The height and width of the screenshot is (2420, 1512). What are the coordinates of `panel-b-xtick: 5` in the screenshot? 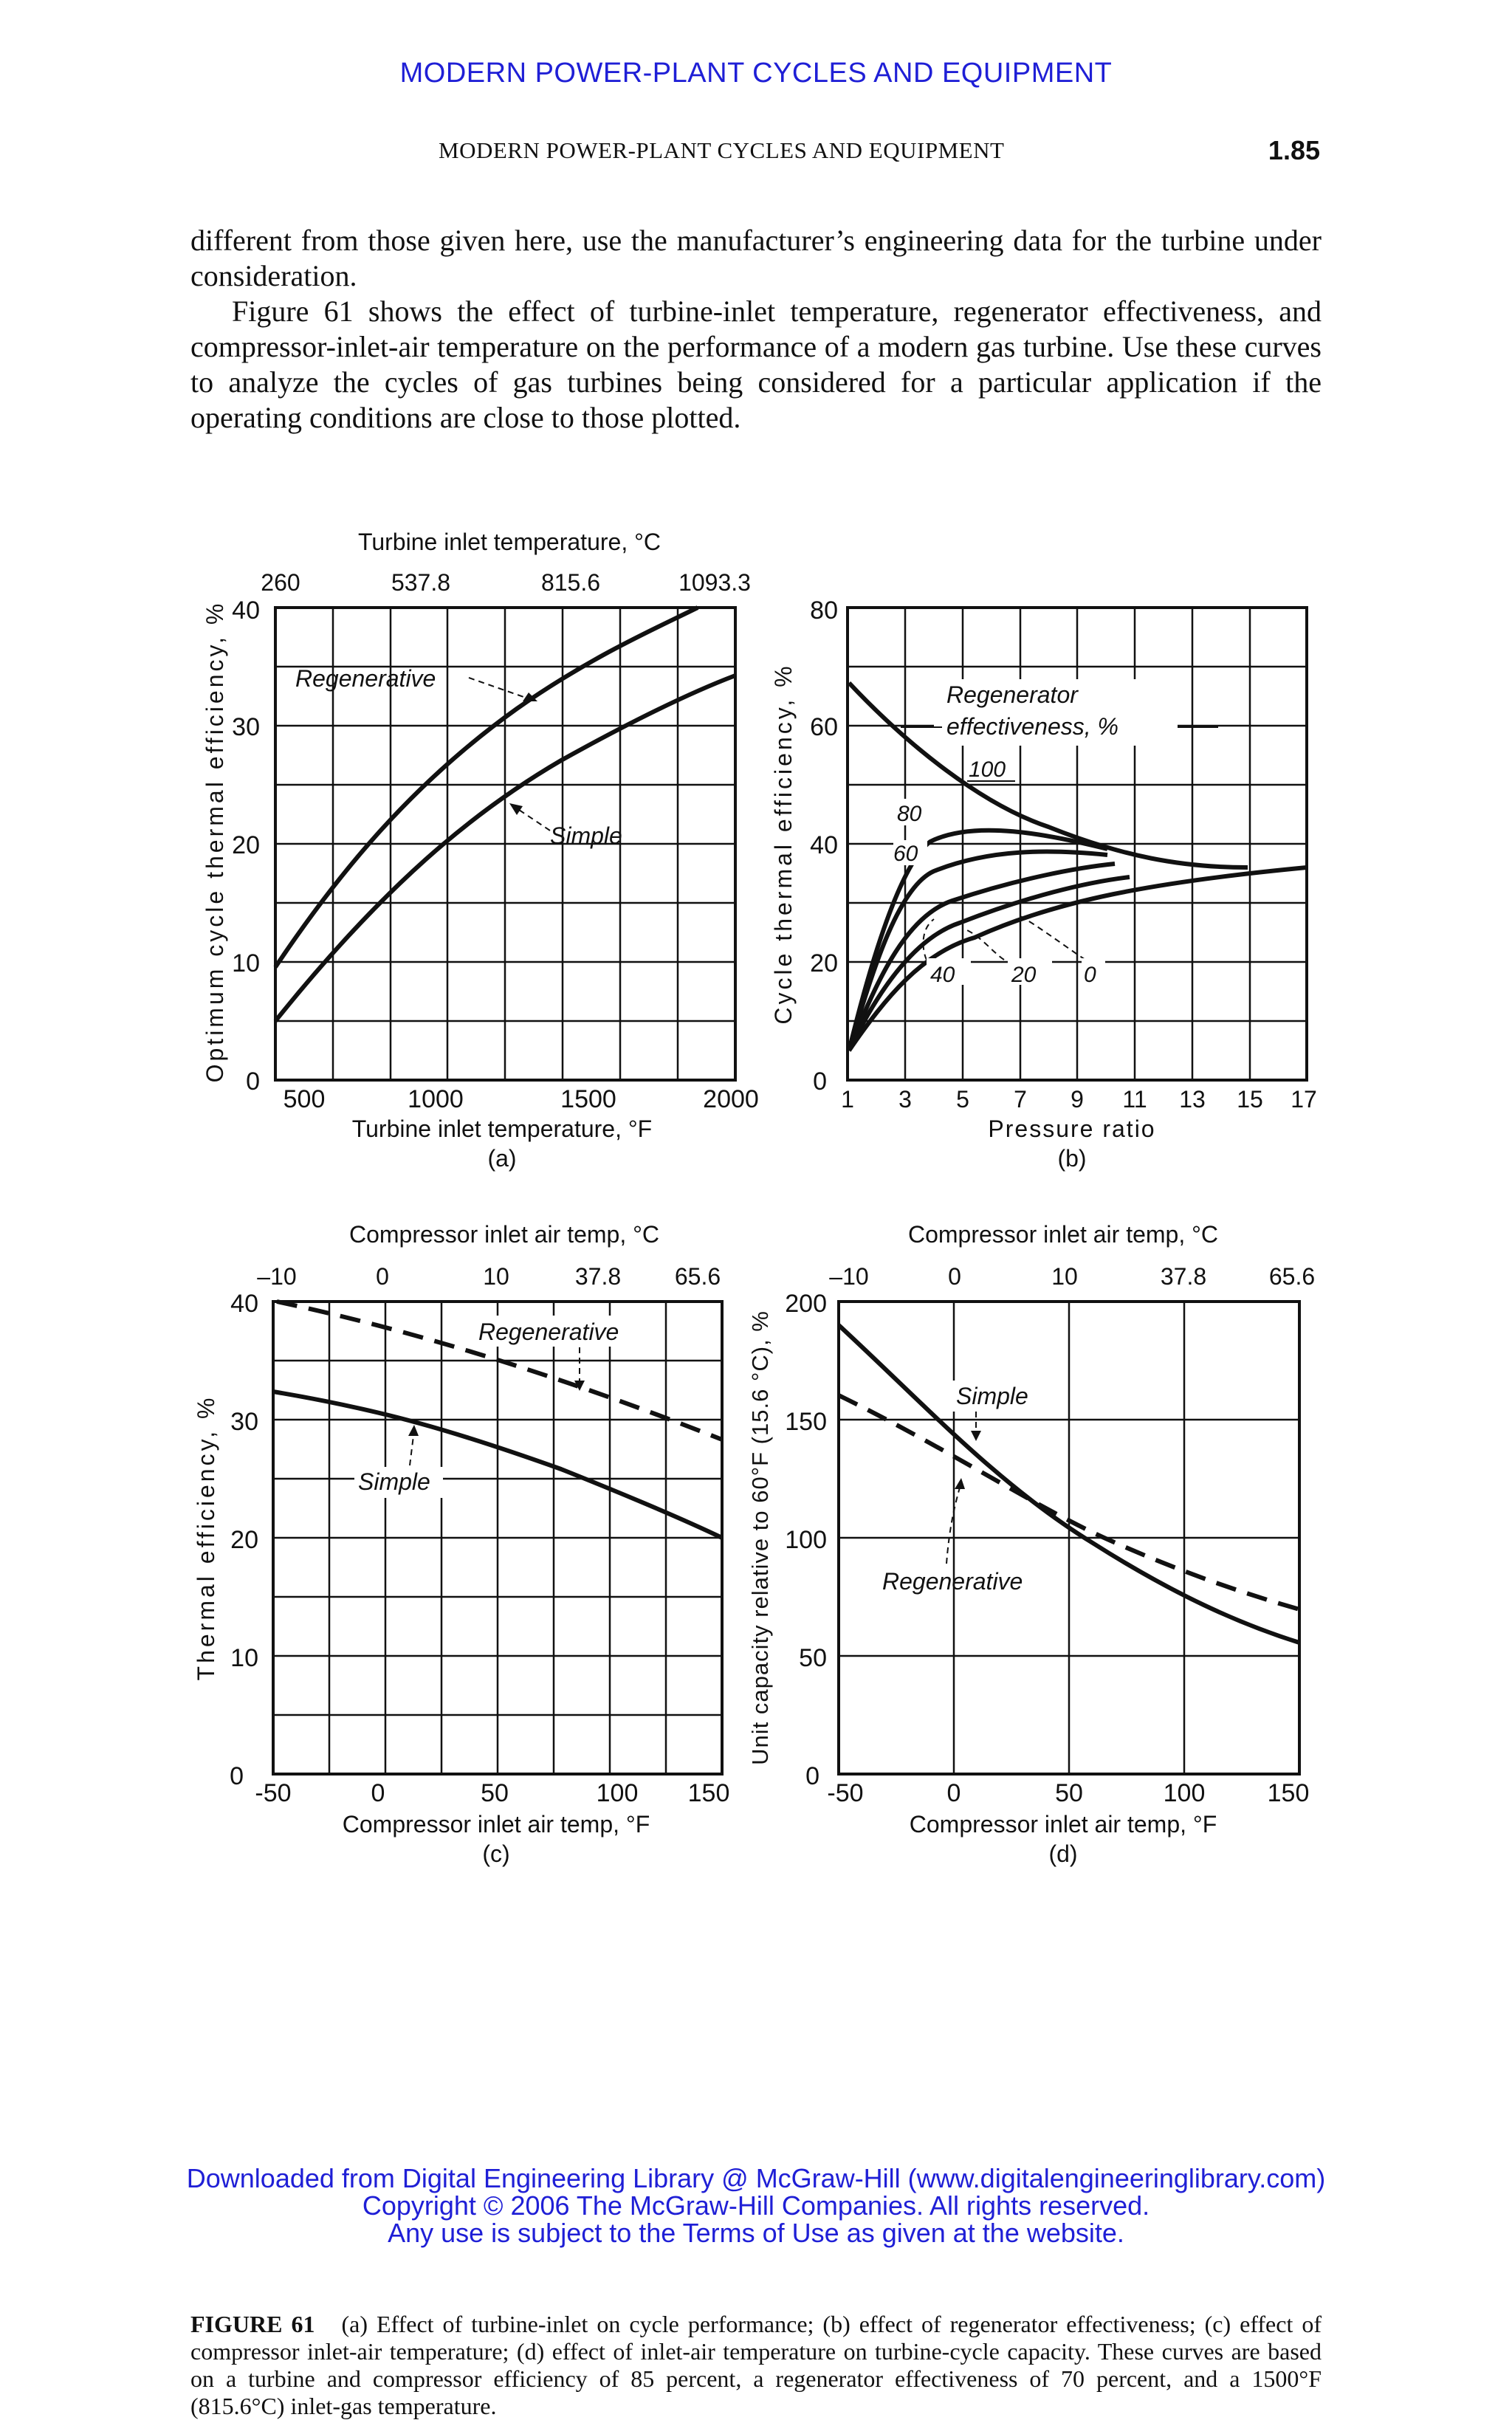 It's located at (962, 1099).